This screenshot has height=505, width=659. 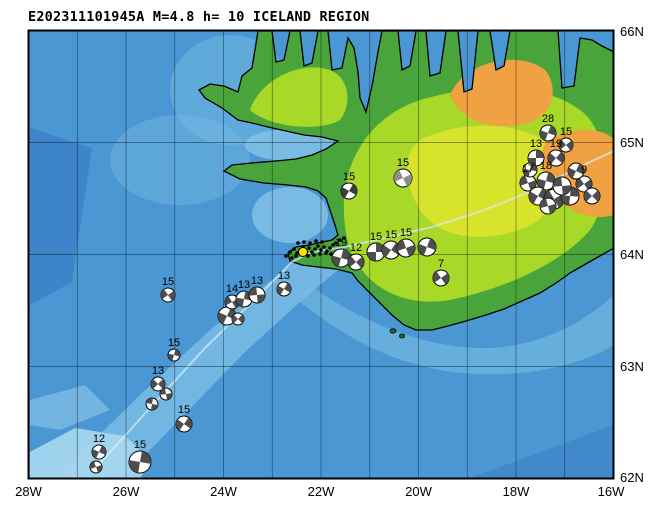 What do you see at coordinates (548, 119) in the screenshot?
I see `beachball-date-label: 28` at bounding box center [548, 119].